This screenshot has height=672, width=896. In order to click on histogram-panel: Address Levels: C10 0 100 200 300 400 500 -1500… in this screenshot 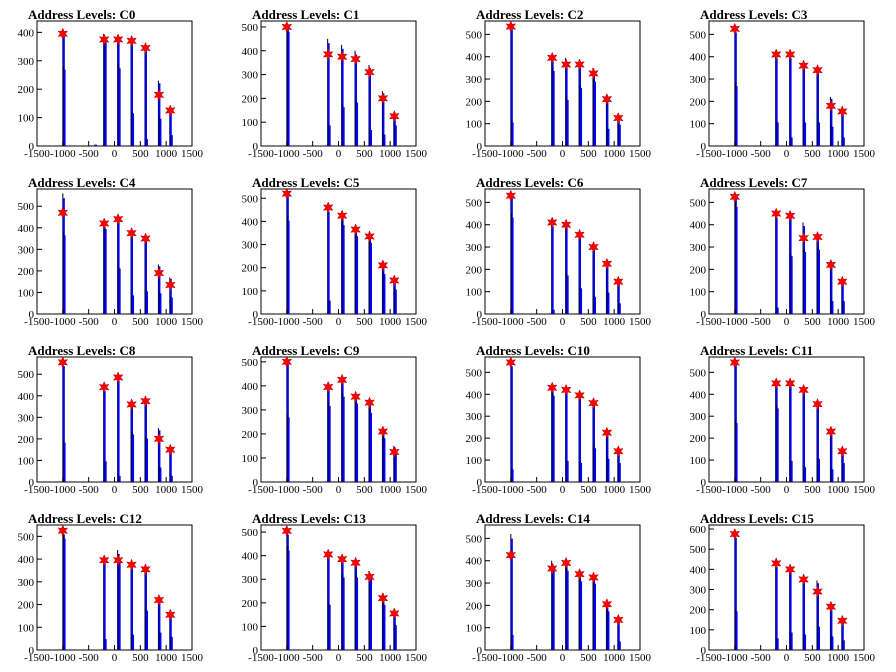, I will do `click(560, 420)`.